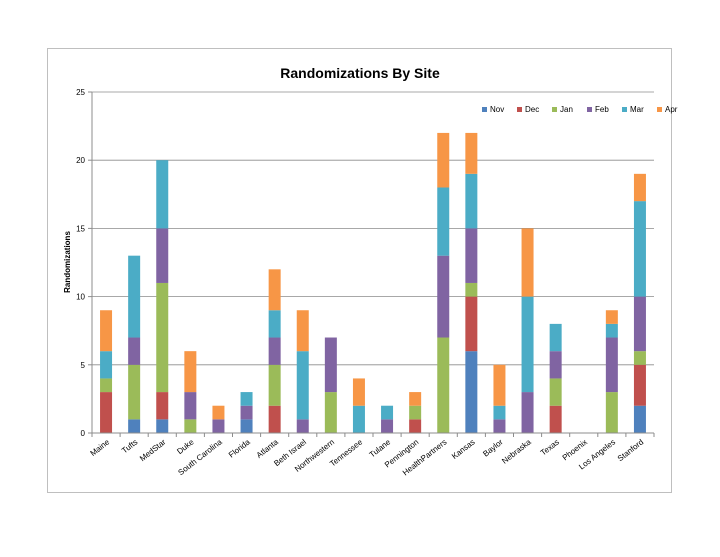 Image resolution: width=720 pixels, height=557 pixels. Describe the element at coordinates (268, 448) in the screenshot. I see `x-tick-label: Atlanta` at that location.